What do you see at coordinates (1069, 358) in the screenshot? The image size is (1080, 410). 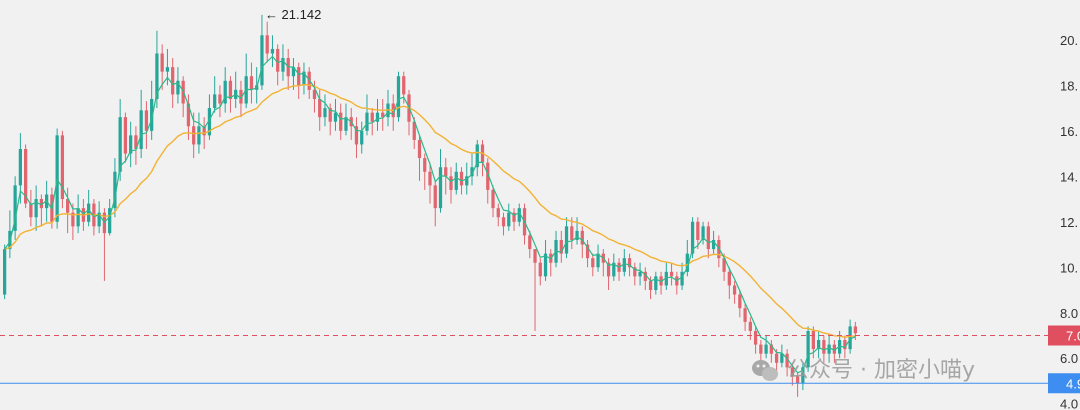 I see `y-tick-label: 6.0` at bounding box center [1069, 358].